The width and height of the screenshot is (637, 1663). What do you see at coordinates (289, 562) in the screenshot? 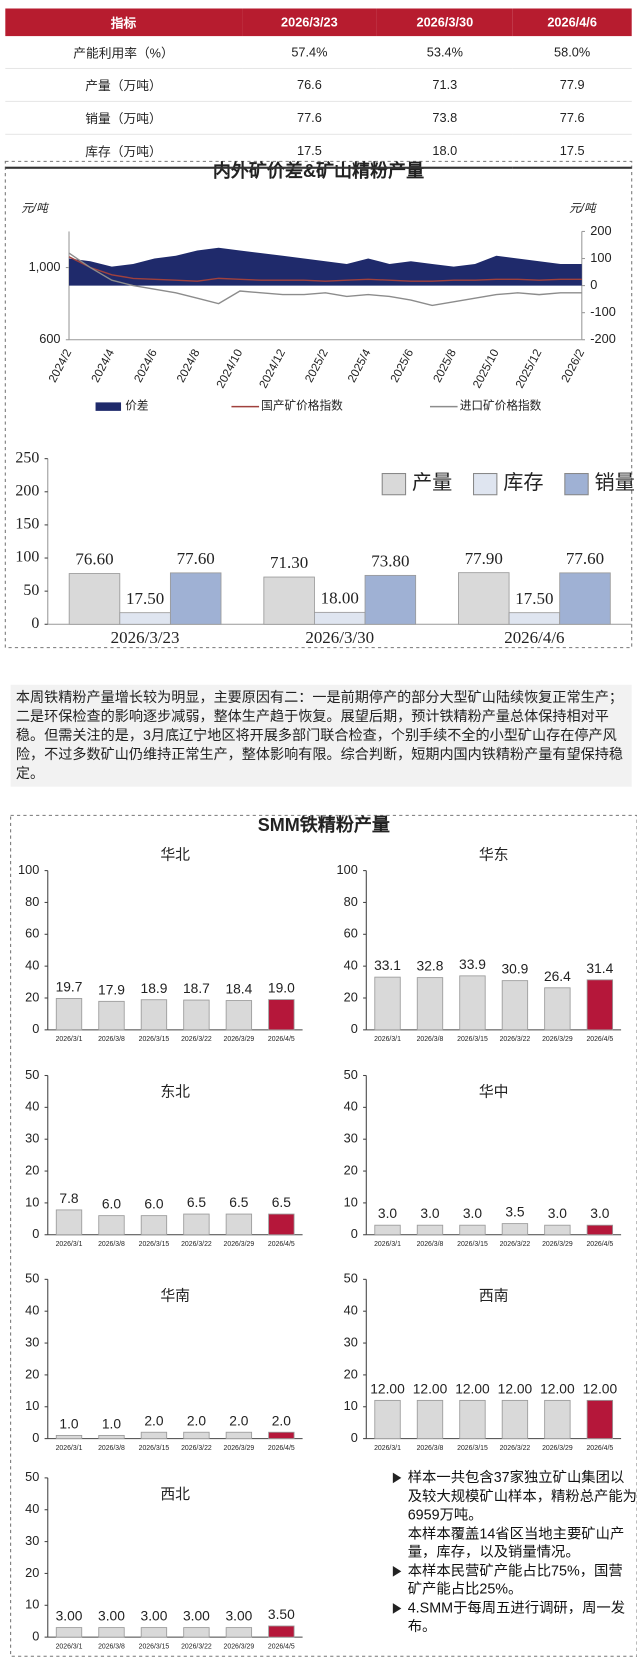
I see `value-label: 71.30` at bounding box center [289, 562].